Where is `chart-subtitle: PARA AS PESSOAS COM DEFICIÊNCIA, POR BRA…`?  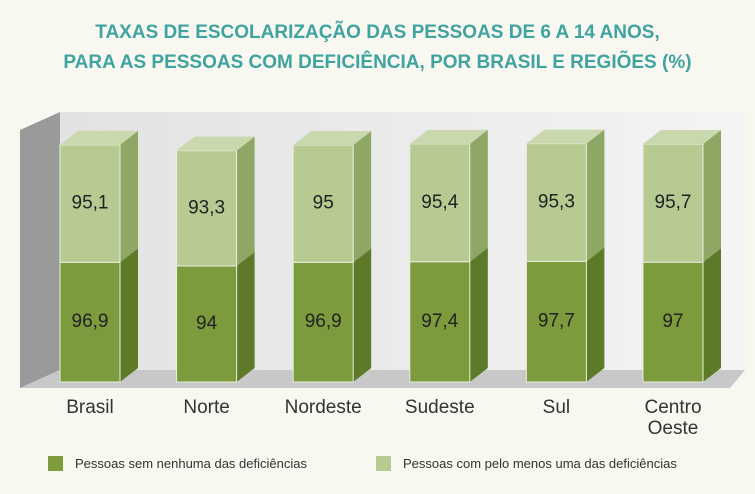
chart-subtitle: PARA AS PESSOAS COM DEFICIÊNCIA, POR BRA… is located at coordinates (377, 62).